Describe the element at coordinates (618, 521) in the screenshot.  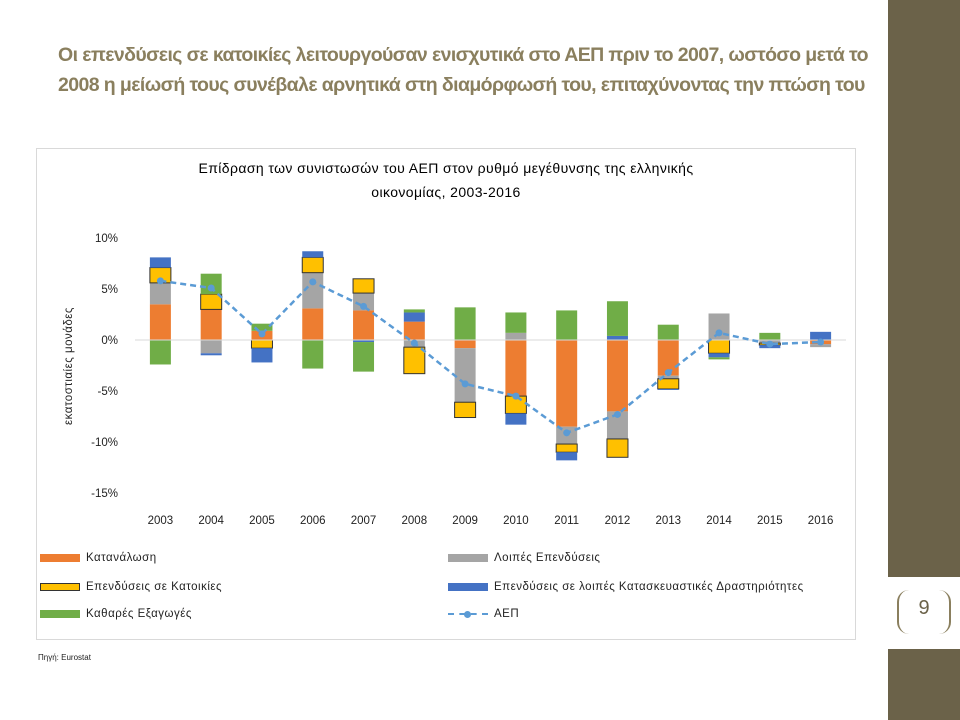
I see `x-tick-label: 2012` at that location.